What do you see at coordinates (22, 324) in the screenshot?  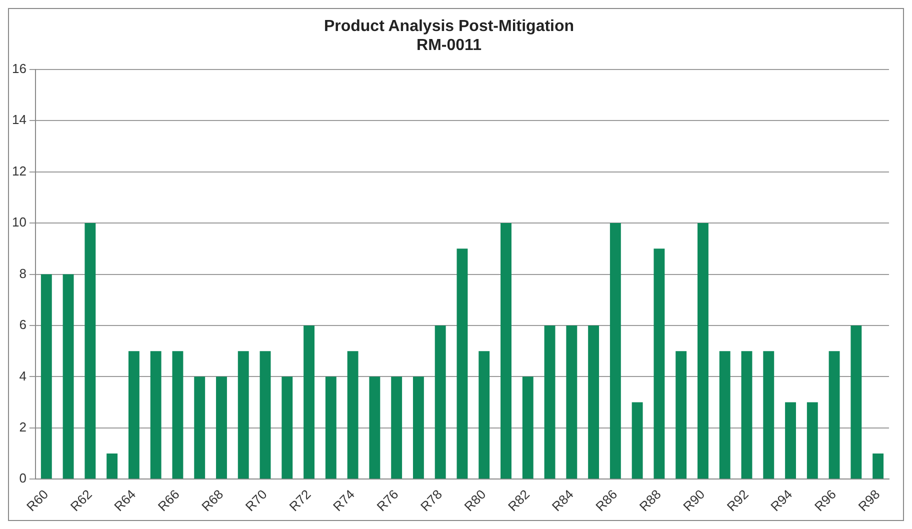 I see `y-tick-label: 6` at bounding box center [22, 324].